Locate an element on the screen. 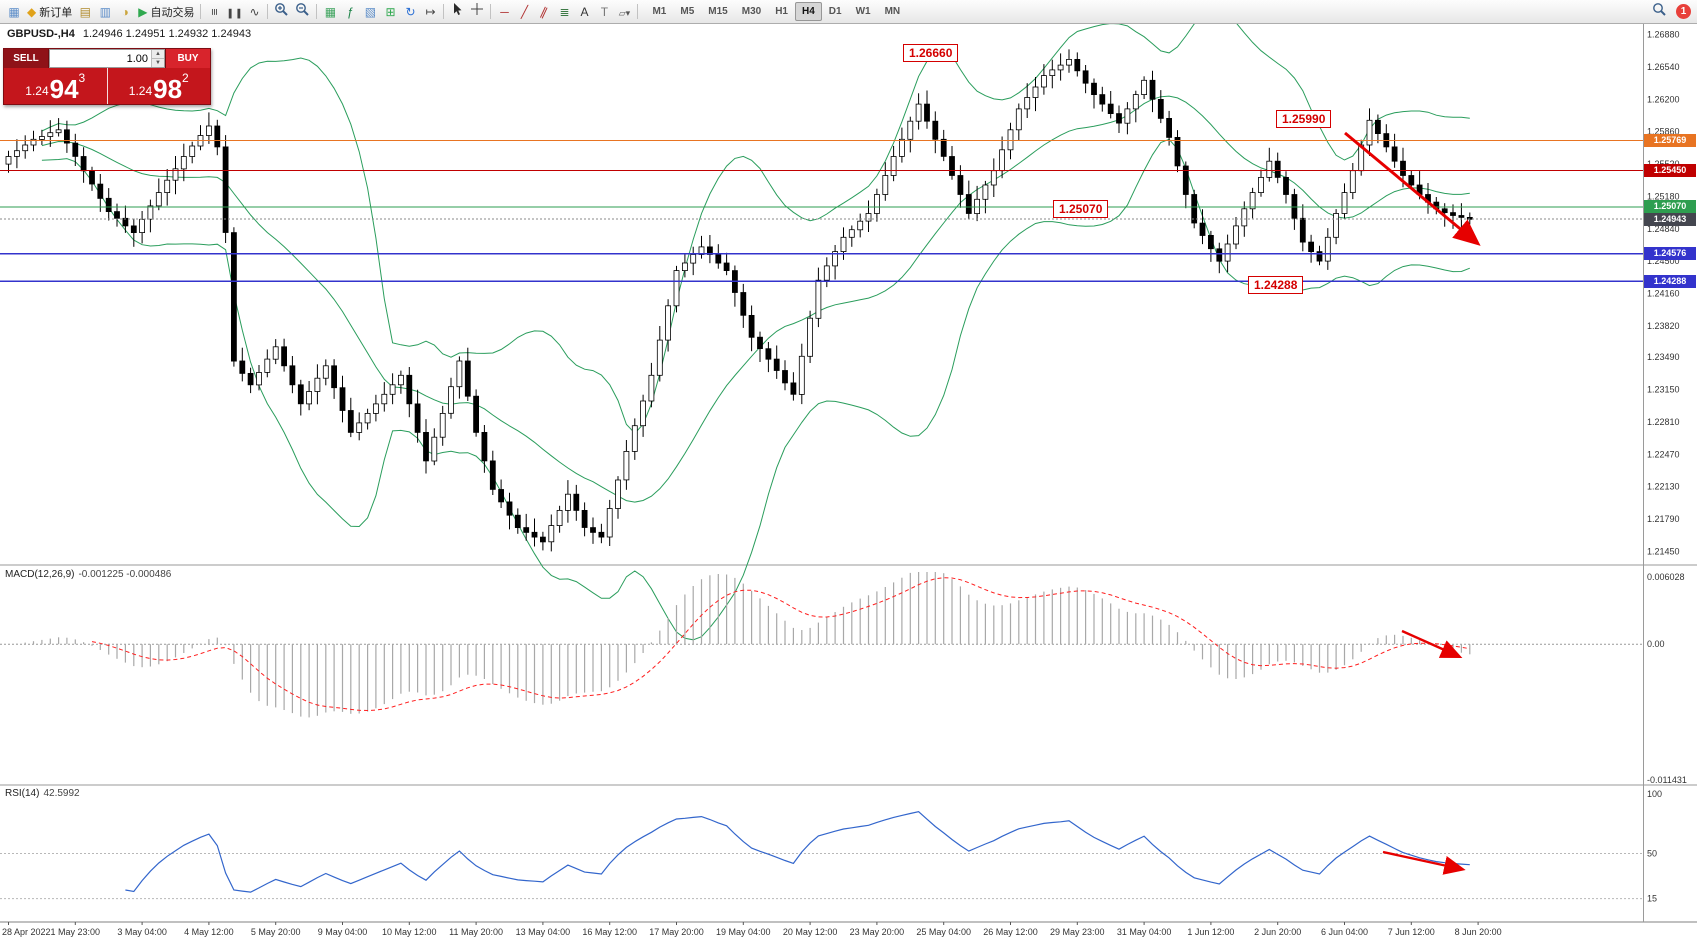 The width and height of the screenshot is (1697, 943). timeframe-d1: D1 is located at coordinates (835, 11).